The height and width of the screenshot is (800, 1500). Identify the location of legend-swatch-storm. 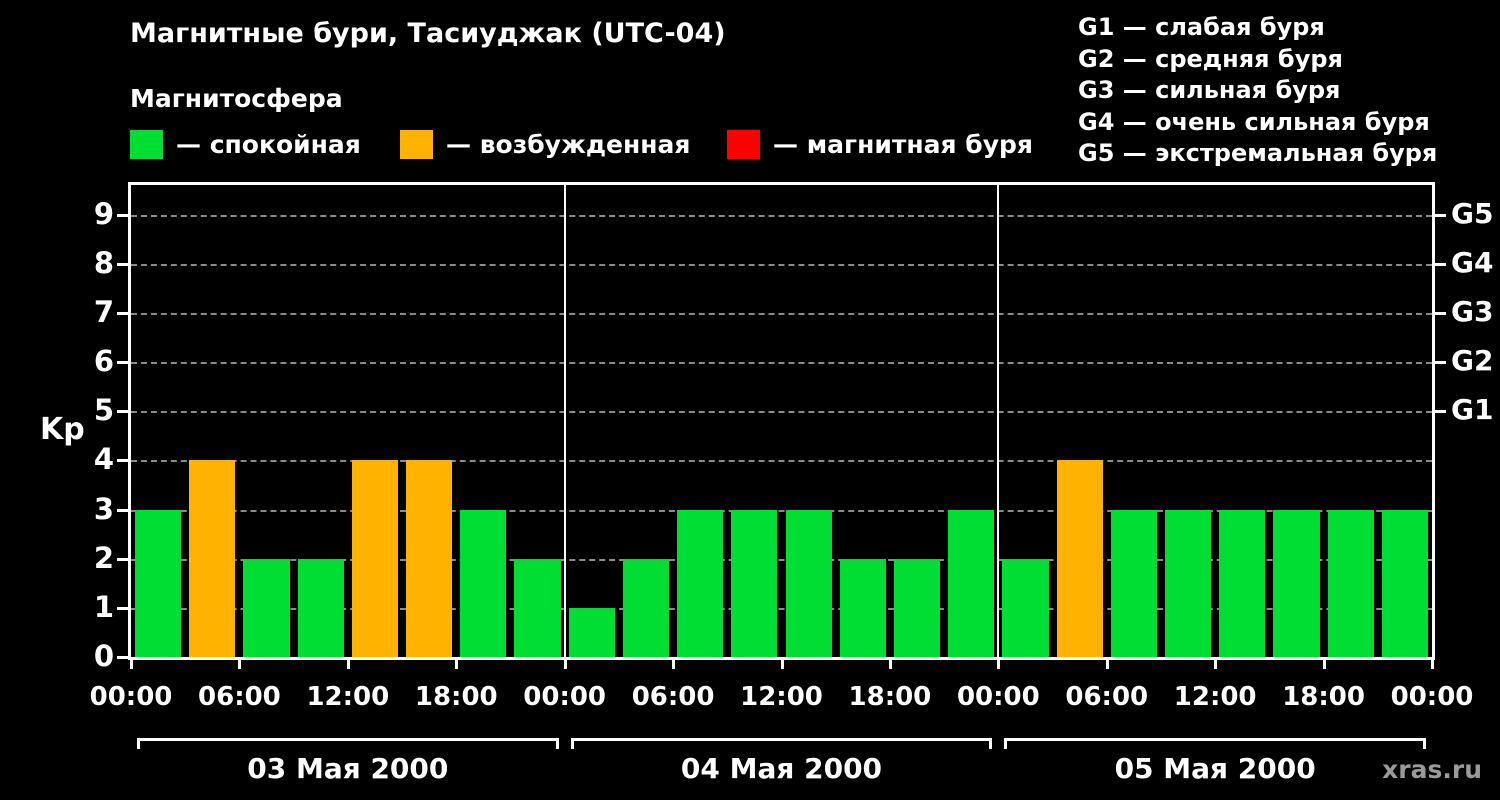
(743, 144).